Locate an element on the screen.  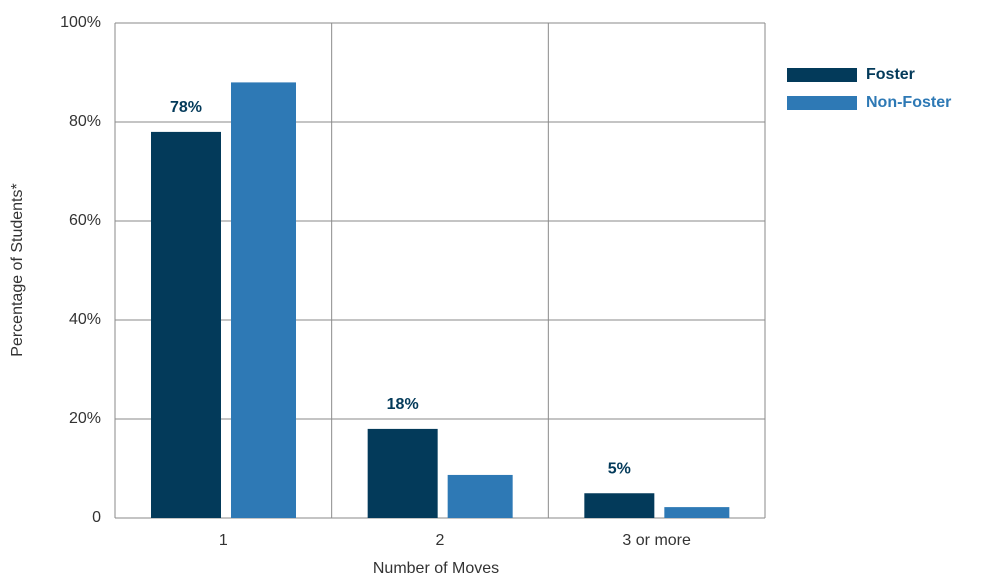
y-axis-label: Percentage of Students* is located at coordinates (17, 269).